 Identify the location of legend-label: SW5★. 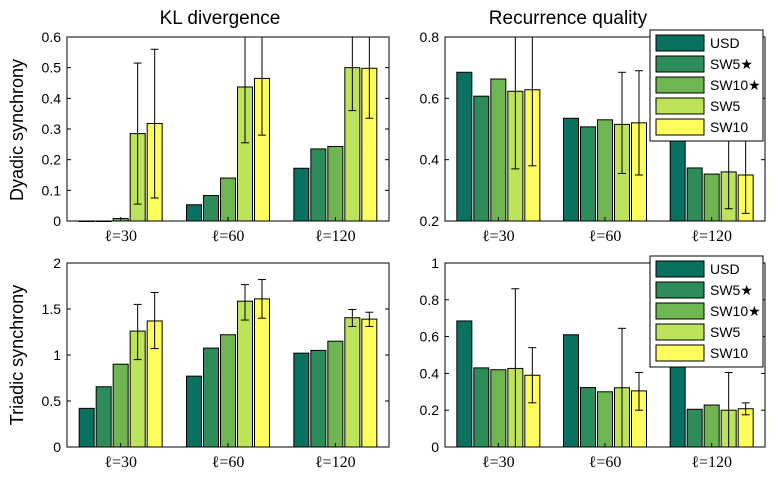
(731, 64).